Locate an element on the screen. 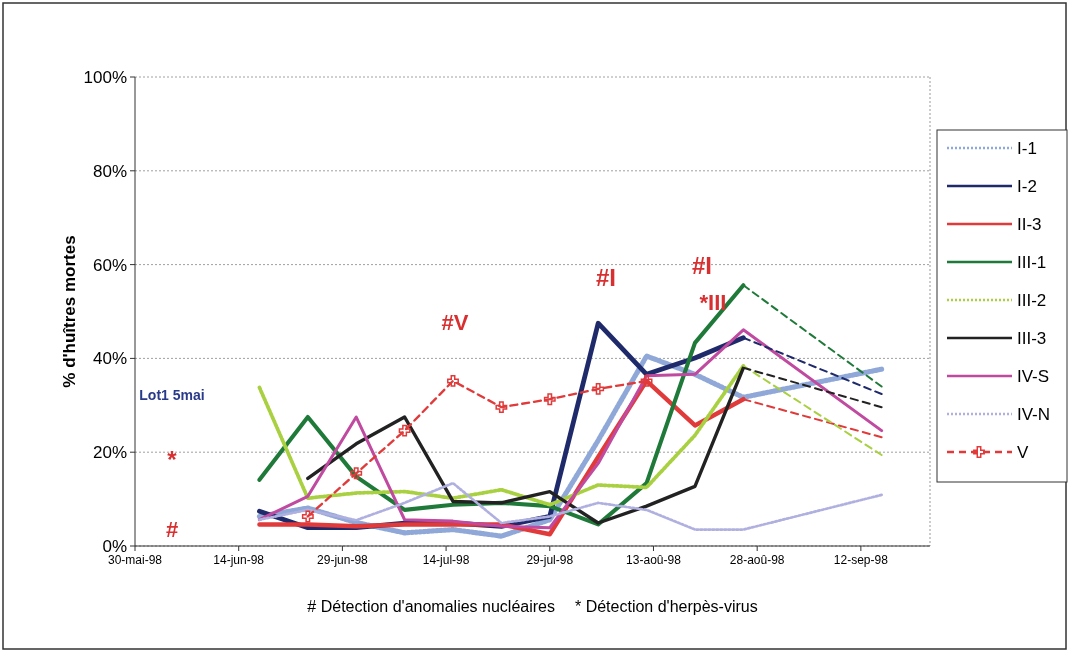 The image size is (1077, 670). y-tick-label: 40% is located at coordinates (109, 359).